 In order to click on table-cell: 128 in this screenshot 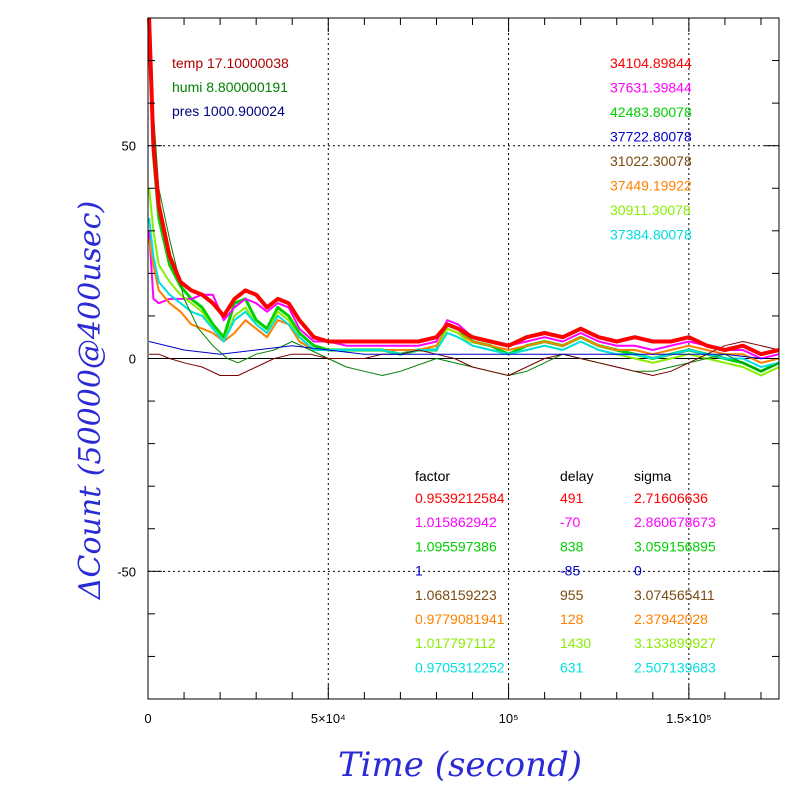, I will do `click(572, 619)`.